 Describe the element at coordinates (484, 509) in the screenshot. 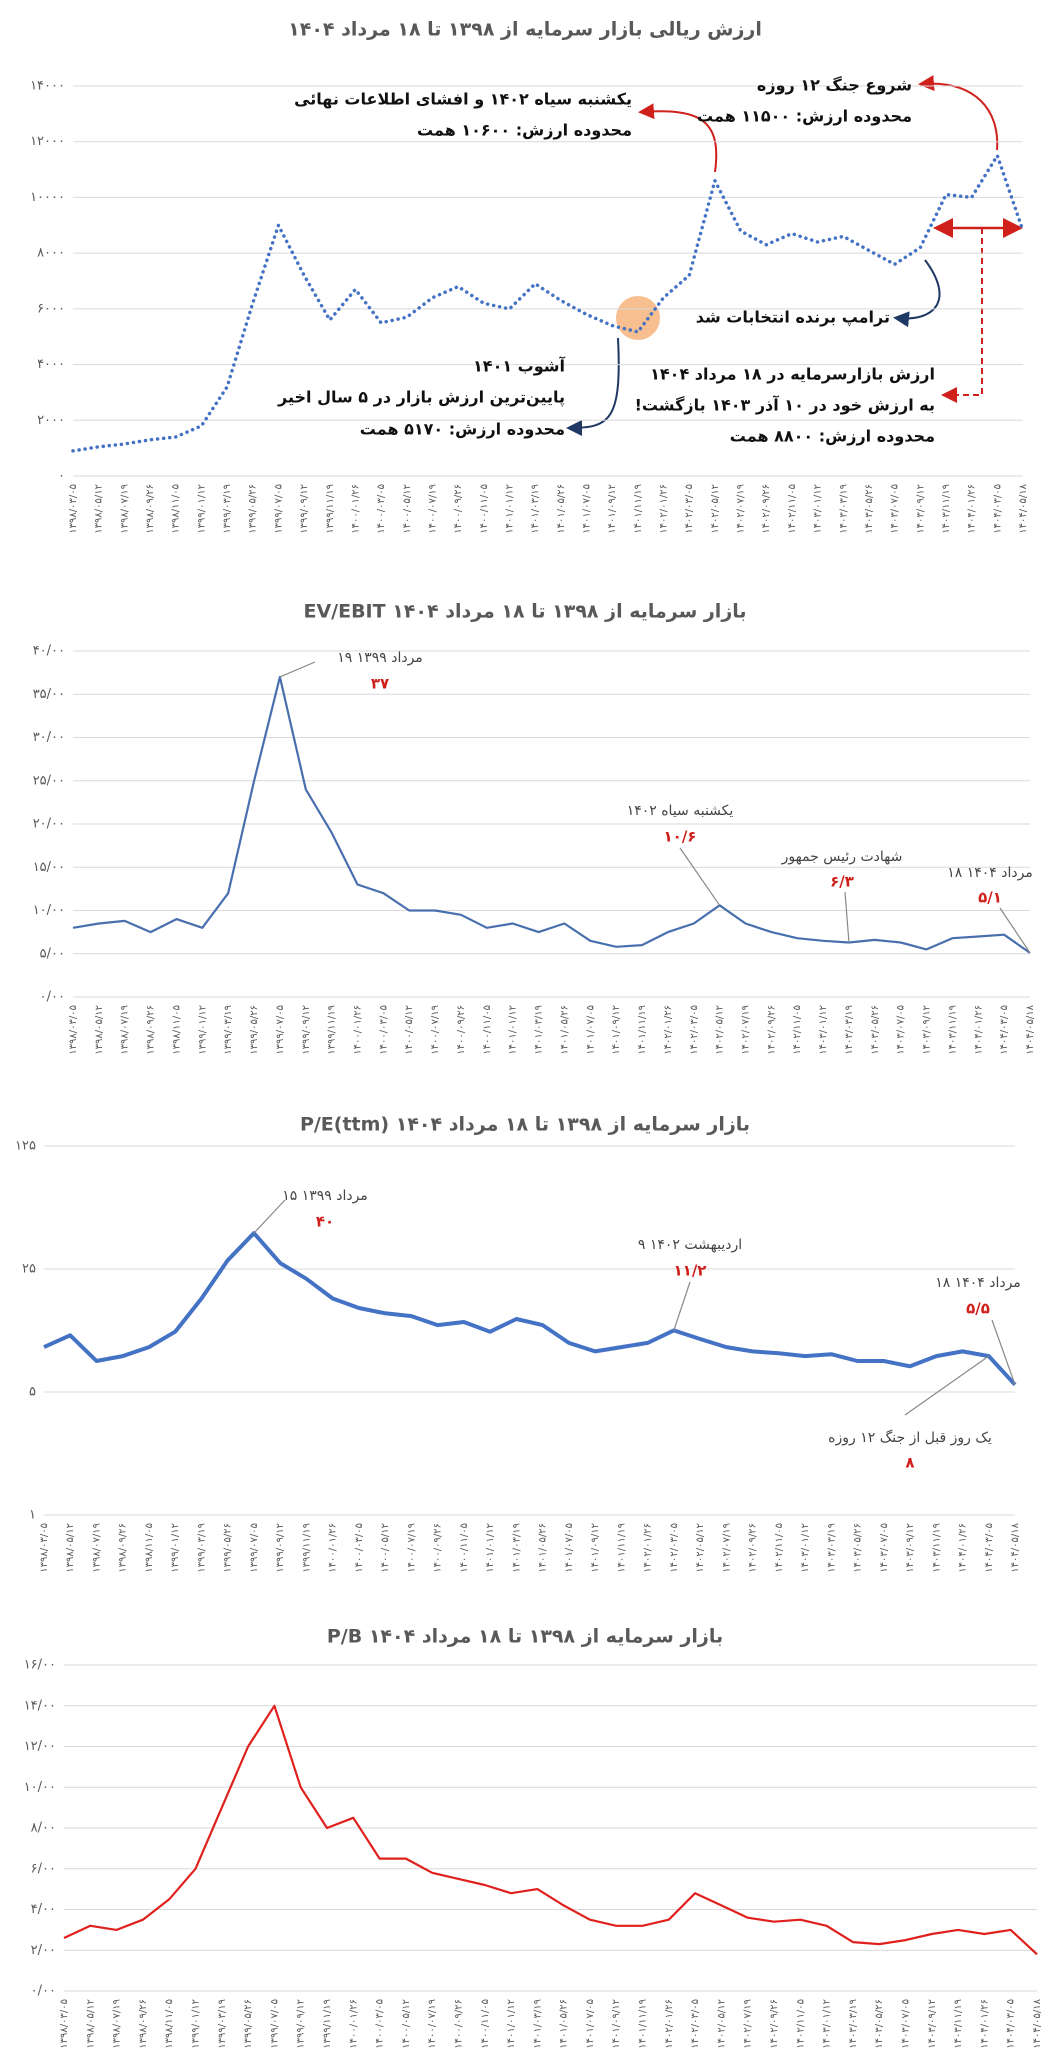

I see `x-tick-label: ۱۴۰۰/۱۱/۰۵` at that location.